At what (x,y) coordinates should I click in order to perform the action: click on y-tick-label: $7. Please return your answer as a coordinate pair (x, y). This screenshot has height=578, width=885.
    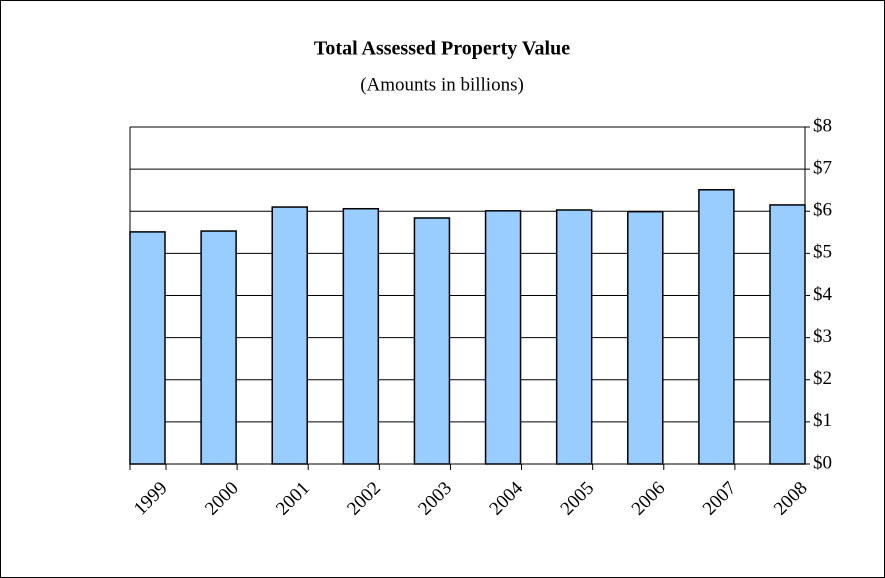
    Looking at the image, I should click on (822, 167).